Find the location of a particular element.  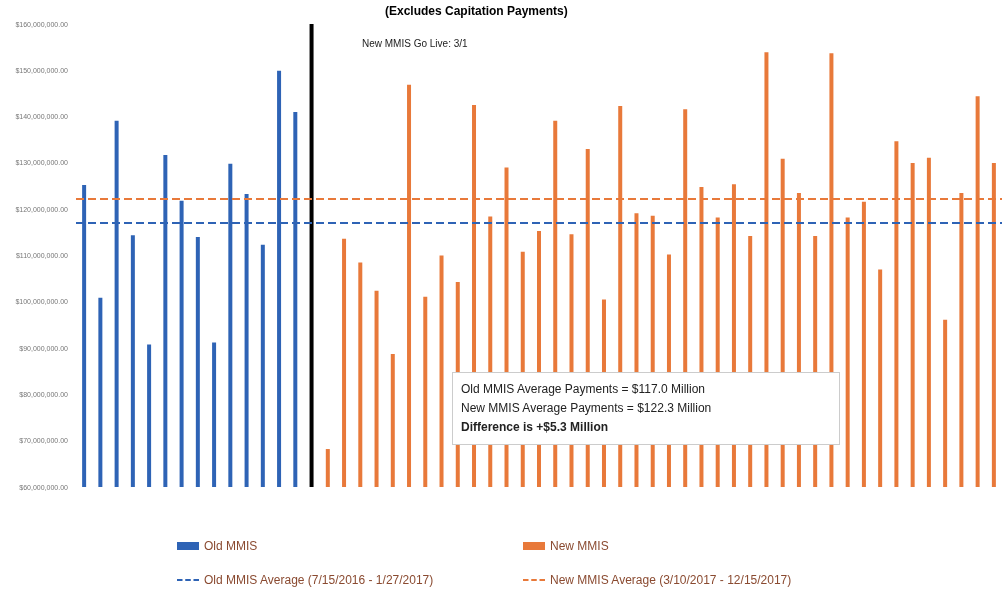

legend-label: New MMIS is located at coordinates (579, 546).